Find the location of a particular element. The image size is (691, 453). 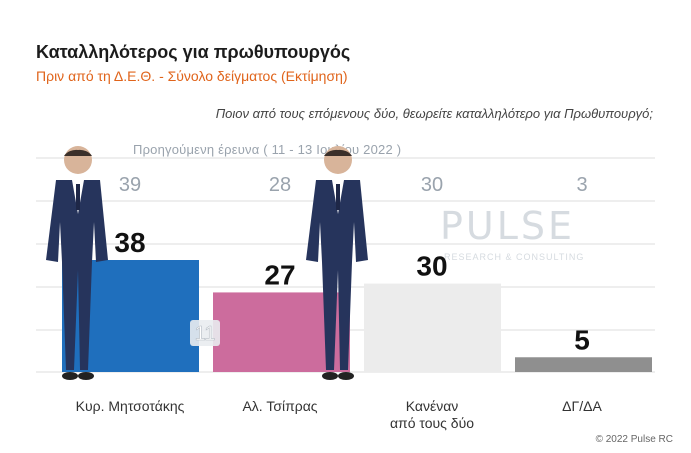

previous-value-label: 30 is located at coordinates (432, 185).